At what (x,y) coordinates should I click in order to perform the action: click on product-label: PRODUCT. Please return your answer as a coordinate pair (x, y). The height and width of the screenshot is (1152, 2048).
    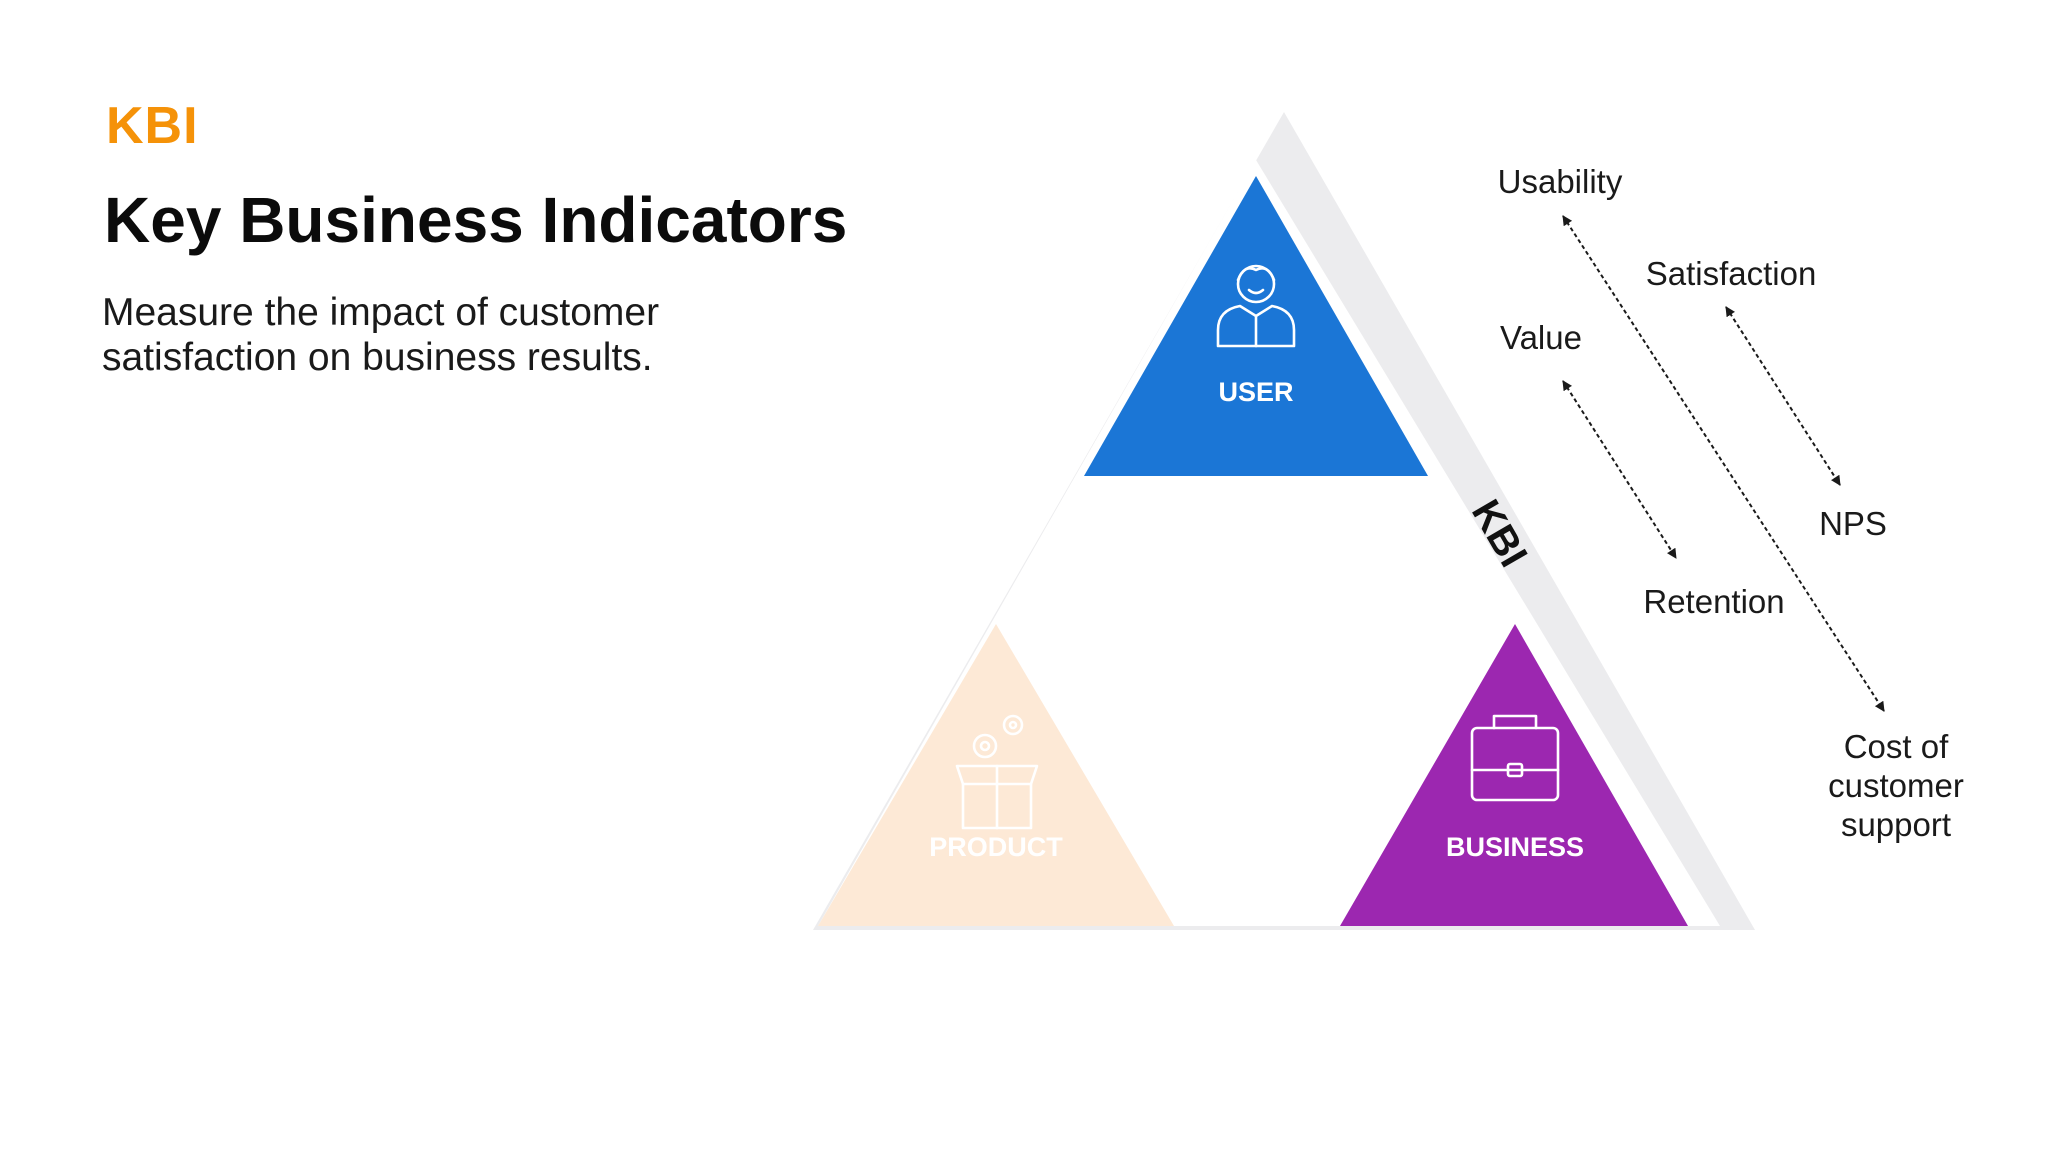
    Looking at the image, I should click on (996, 847).